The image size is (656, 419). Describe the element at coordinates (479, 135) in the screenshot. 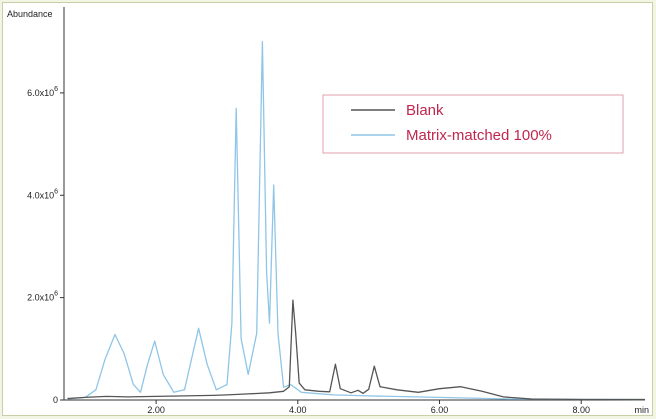

I see `legend-label-1: Matrix-matched 100%` at that location.